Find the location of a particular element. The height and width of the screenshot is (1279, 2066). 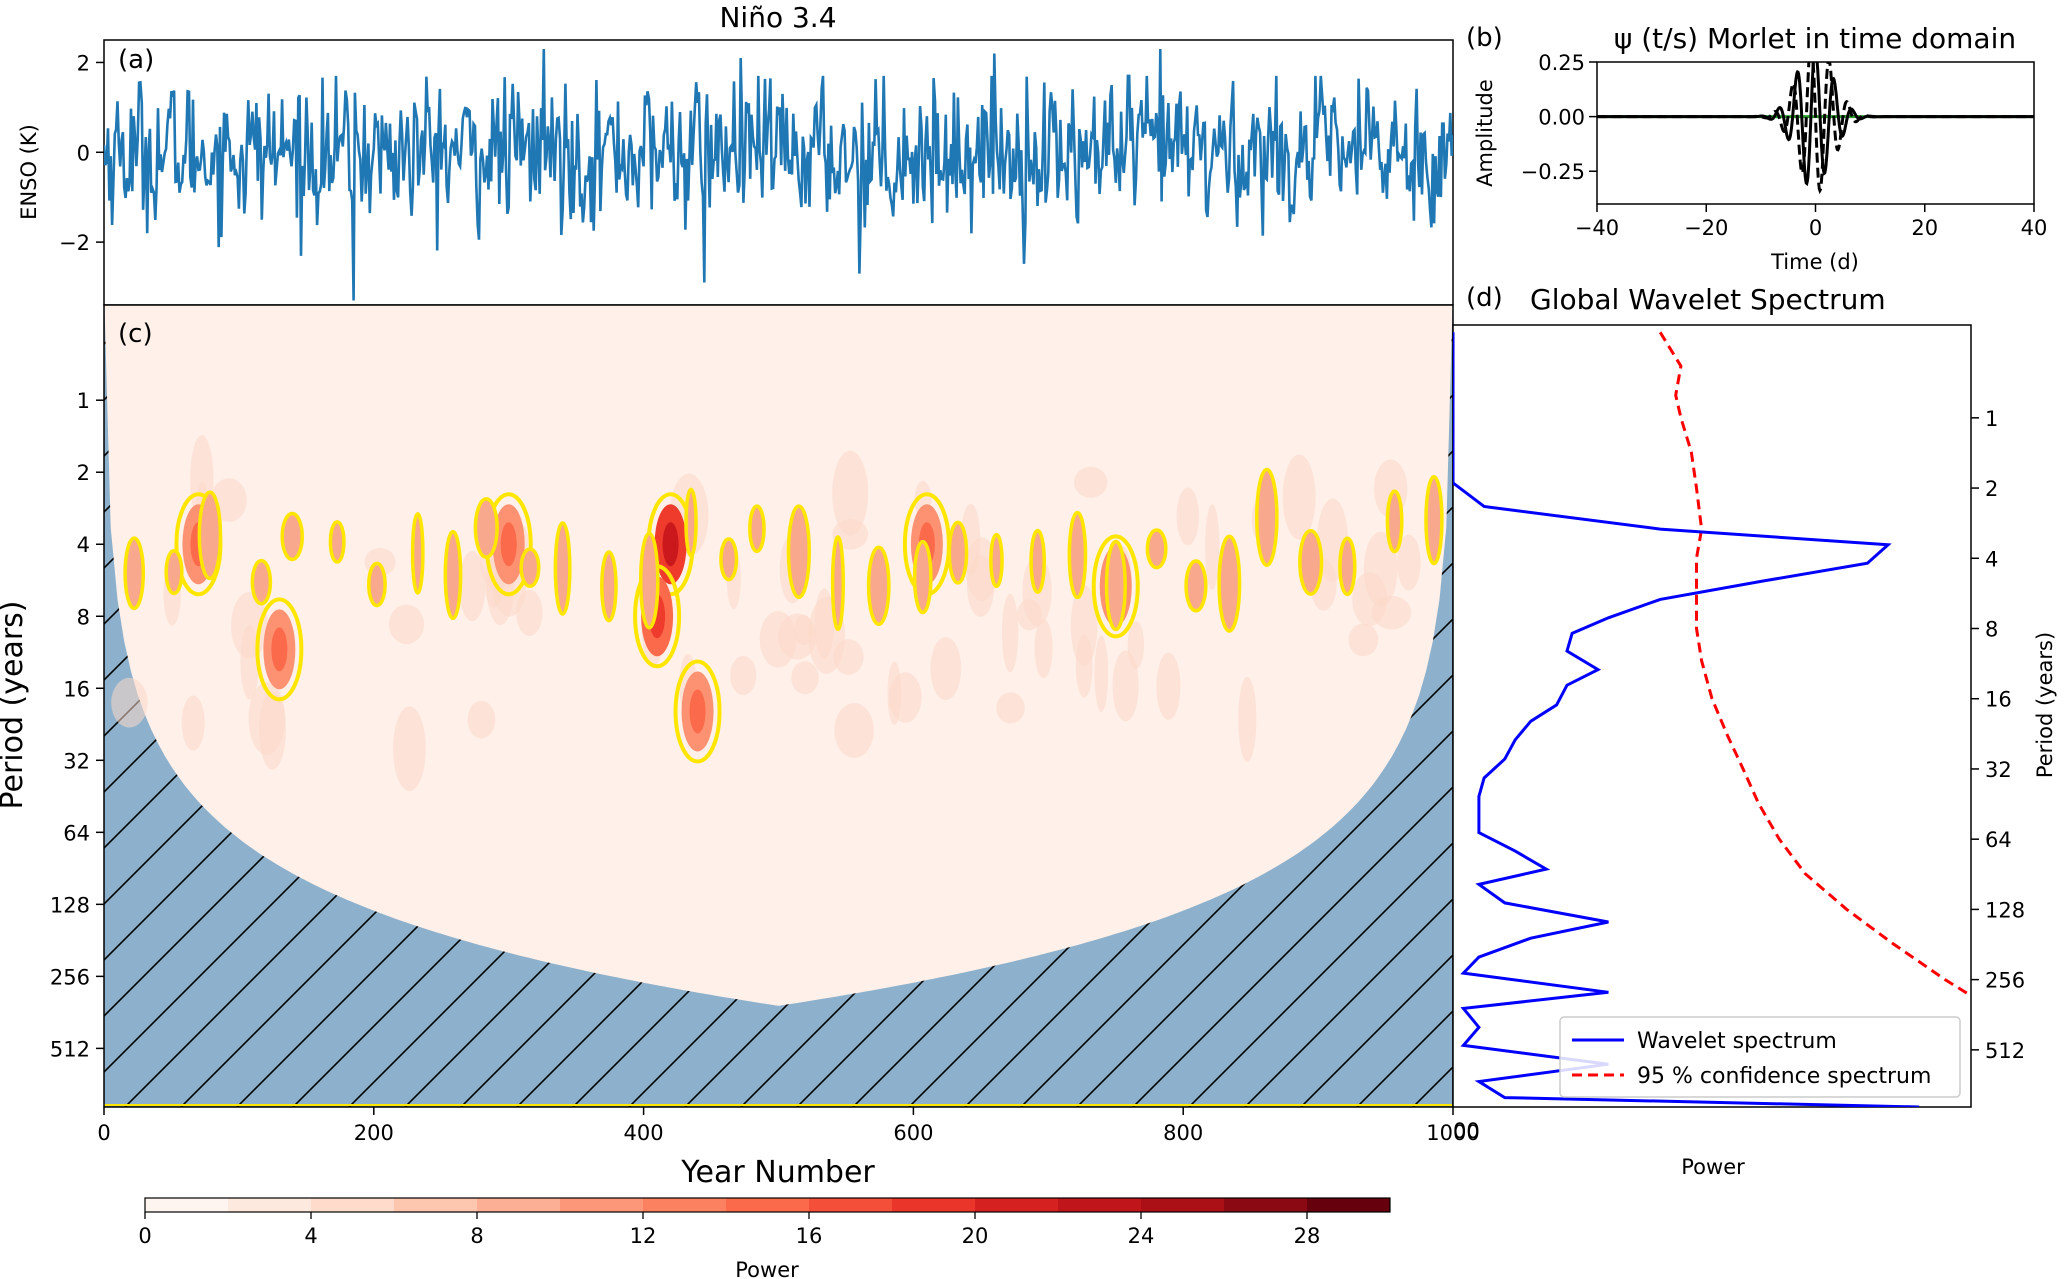

panel-b-ytick-label: 0.00 is located at coordinates (1561, 118).